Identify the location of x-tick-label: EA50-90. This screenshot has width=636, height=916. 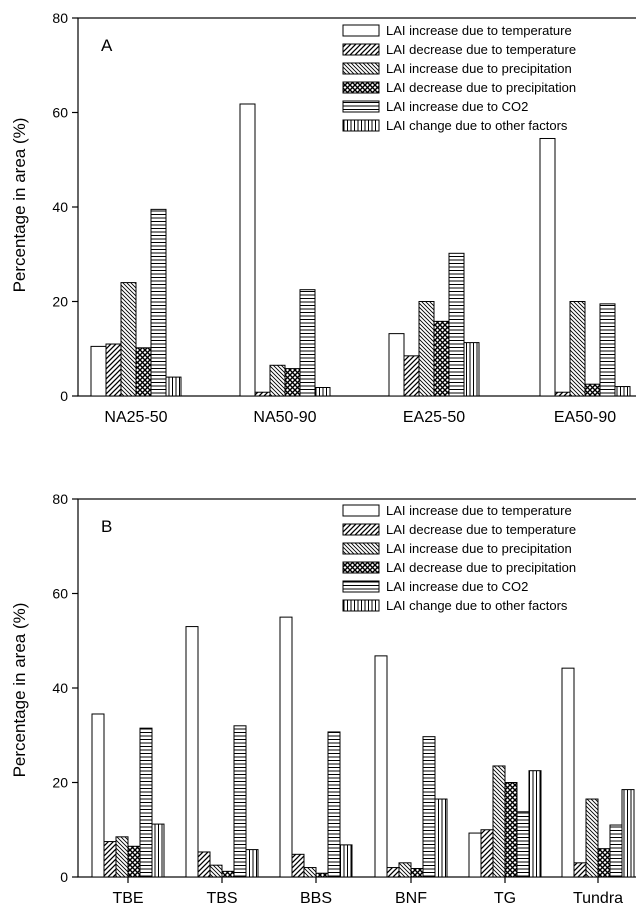
(585, 417).